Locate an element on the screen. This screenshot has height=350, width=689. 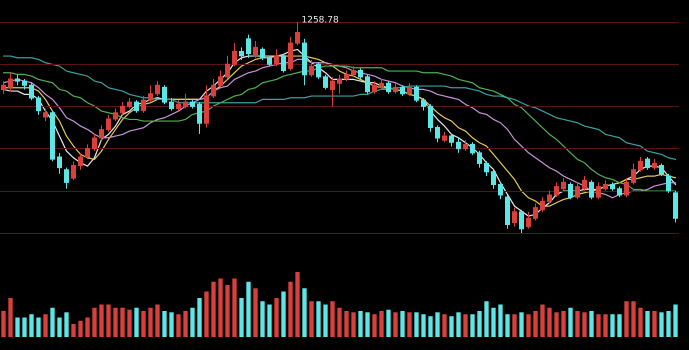
annotation: 1258.78 is located at coordinates (320, 21).